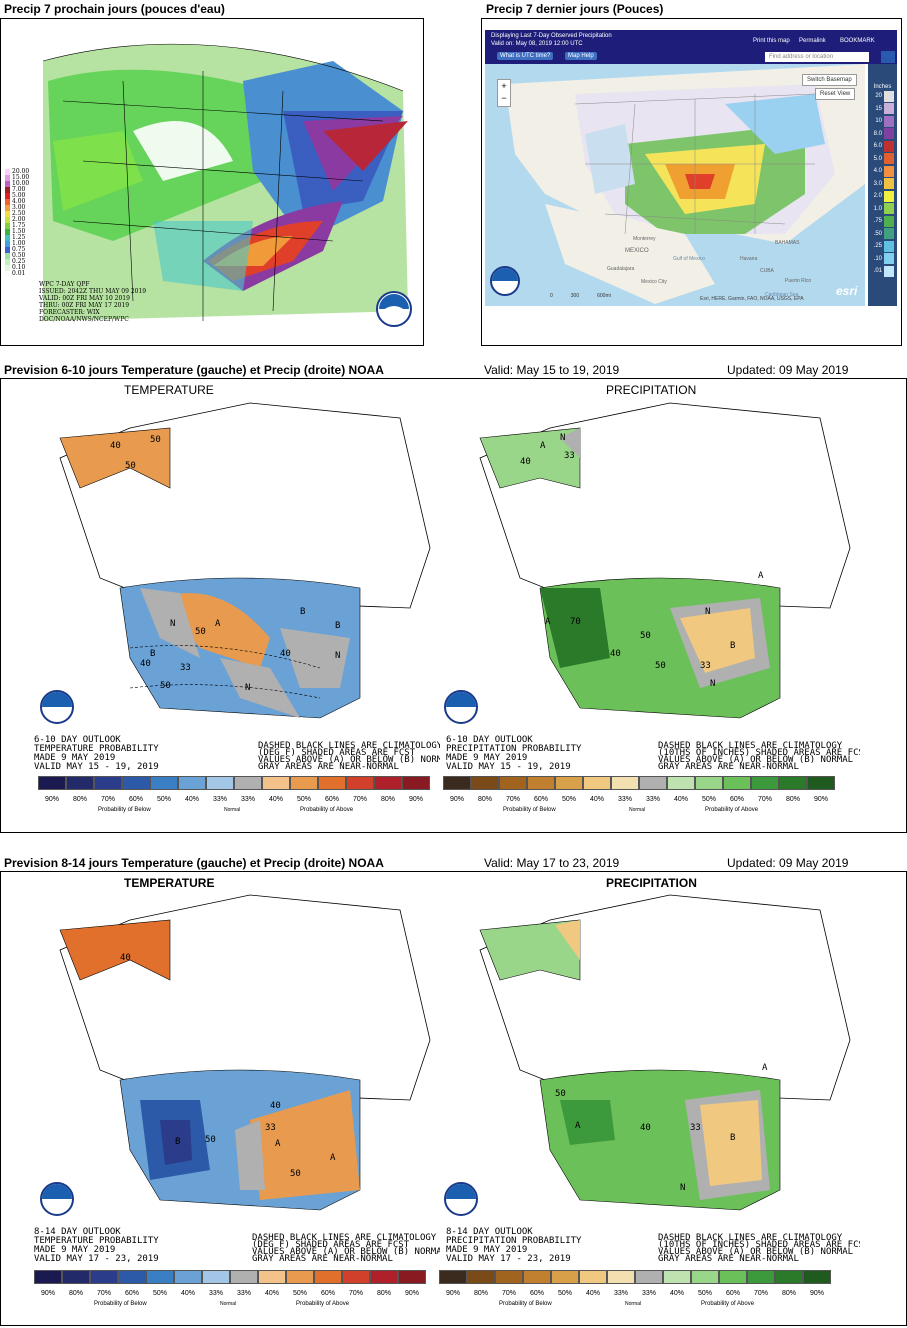 The image size is (907, 1328). I want to click on esri-search-input: Find address or location, so click(817, 57).